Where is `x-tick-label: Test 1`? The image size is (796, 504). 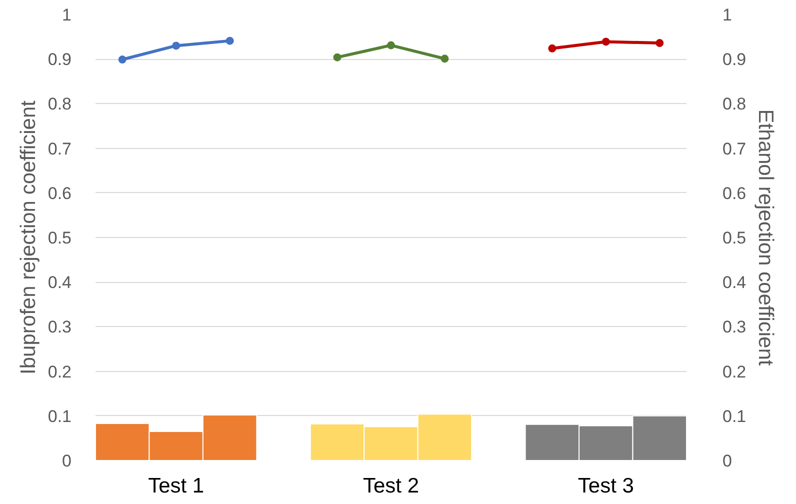
x-tick-label: Test 1 is located at coordinates (176, 486).